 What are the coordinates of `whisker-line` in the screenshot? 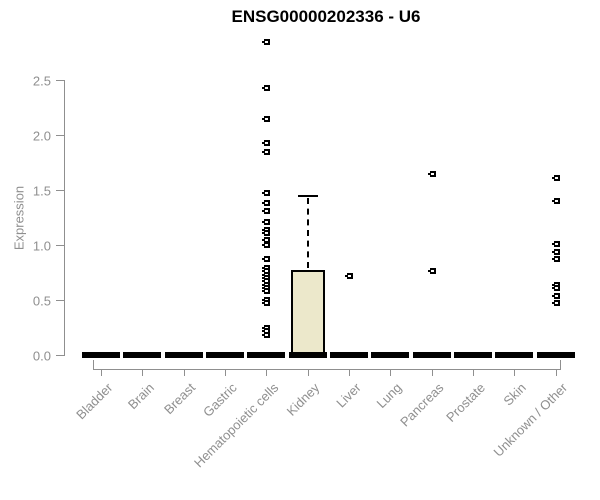 It's located at (307, 233).